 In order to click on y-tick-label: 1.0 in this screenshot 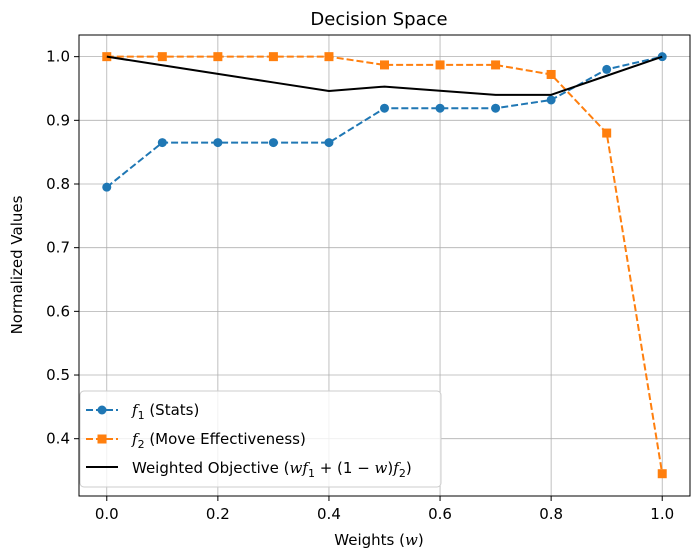, I will do `click(58, 57)`.